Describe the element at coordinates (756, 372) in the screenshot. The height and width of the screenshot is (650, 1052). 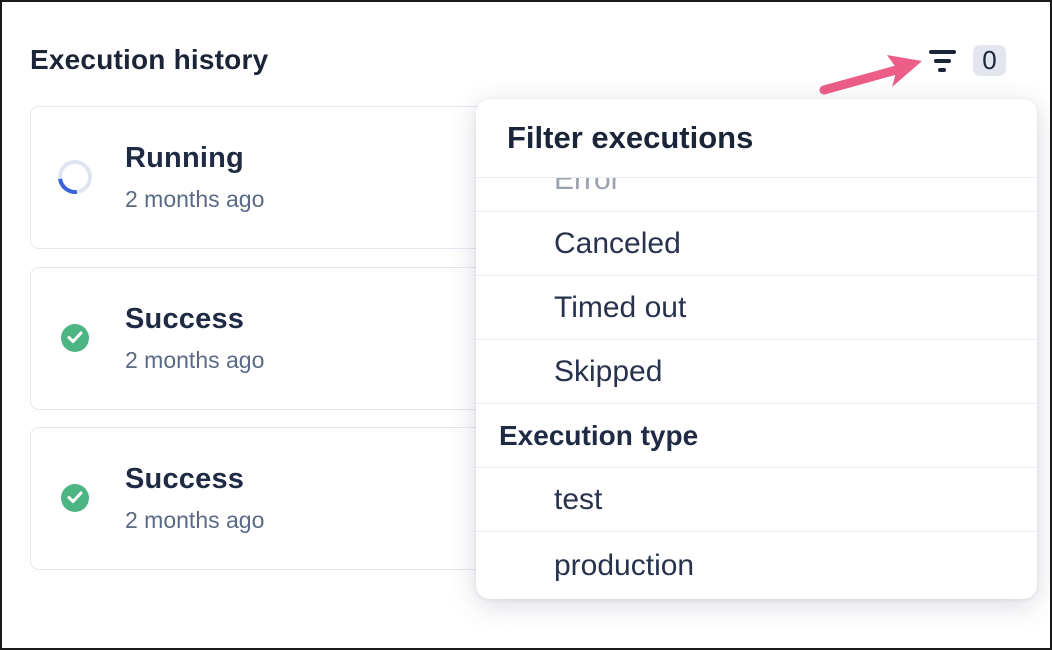
I see `filter-option-skipped: Skipped` at that location.